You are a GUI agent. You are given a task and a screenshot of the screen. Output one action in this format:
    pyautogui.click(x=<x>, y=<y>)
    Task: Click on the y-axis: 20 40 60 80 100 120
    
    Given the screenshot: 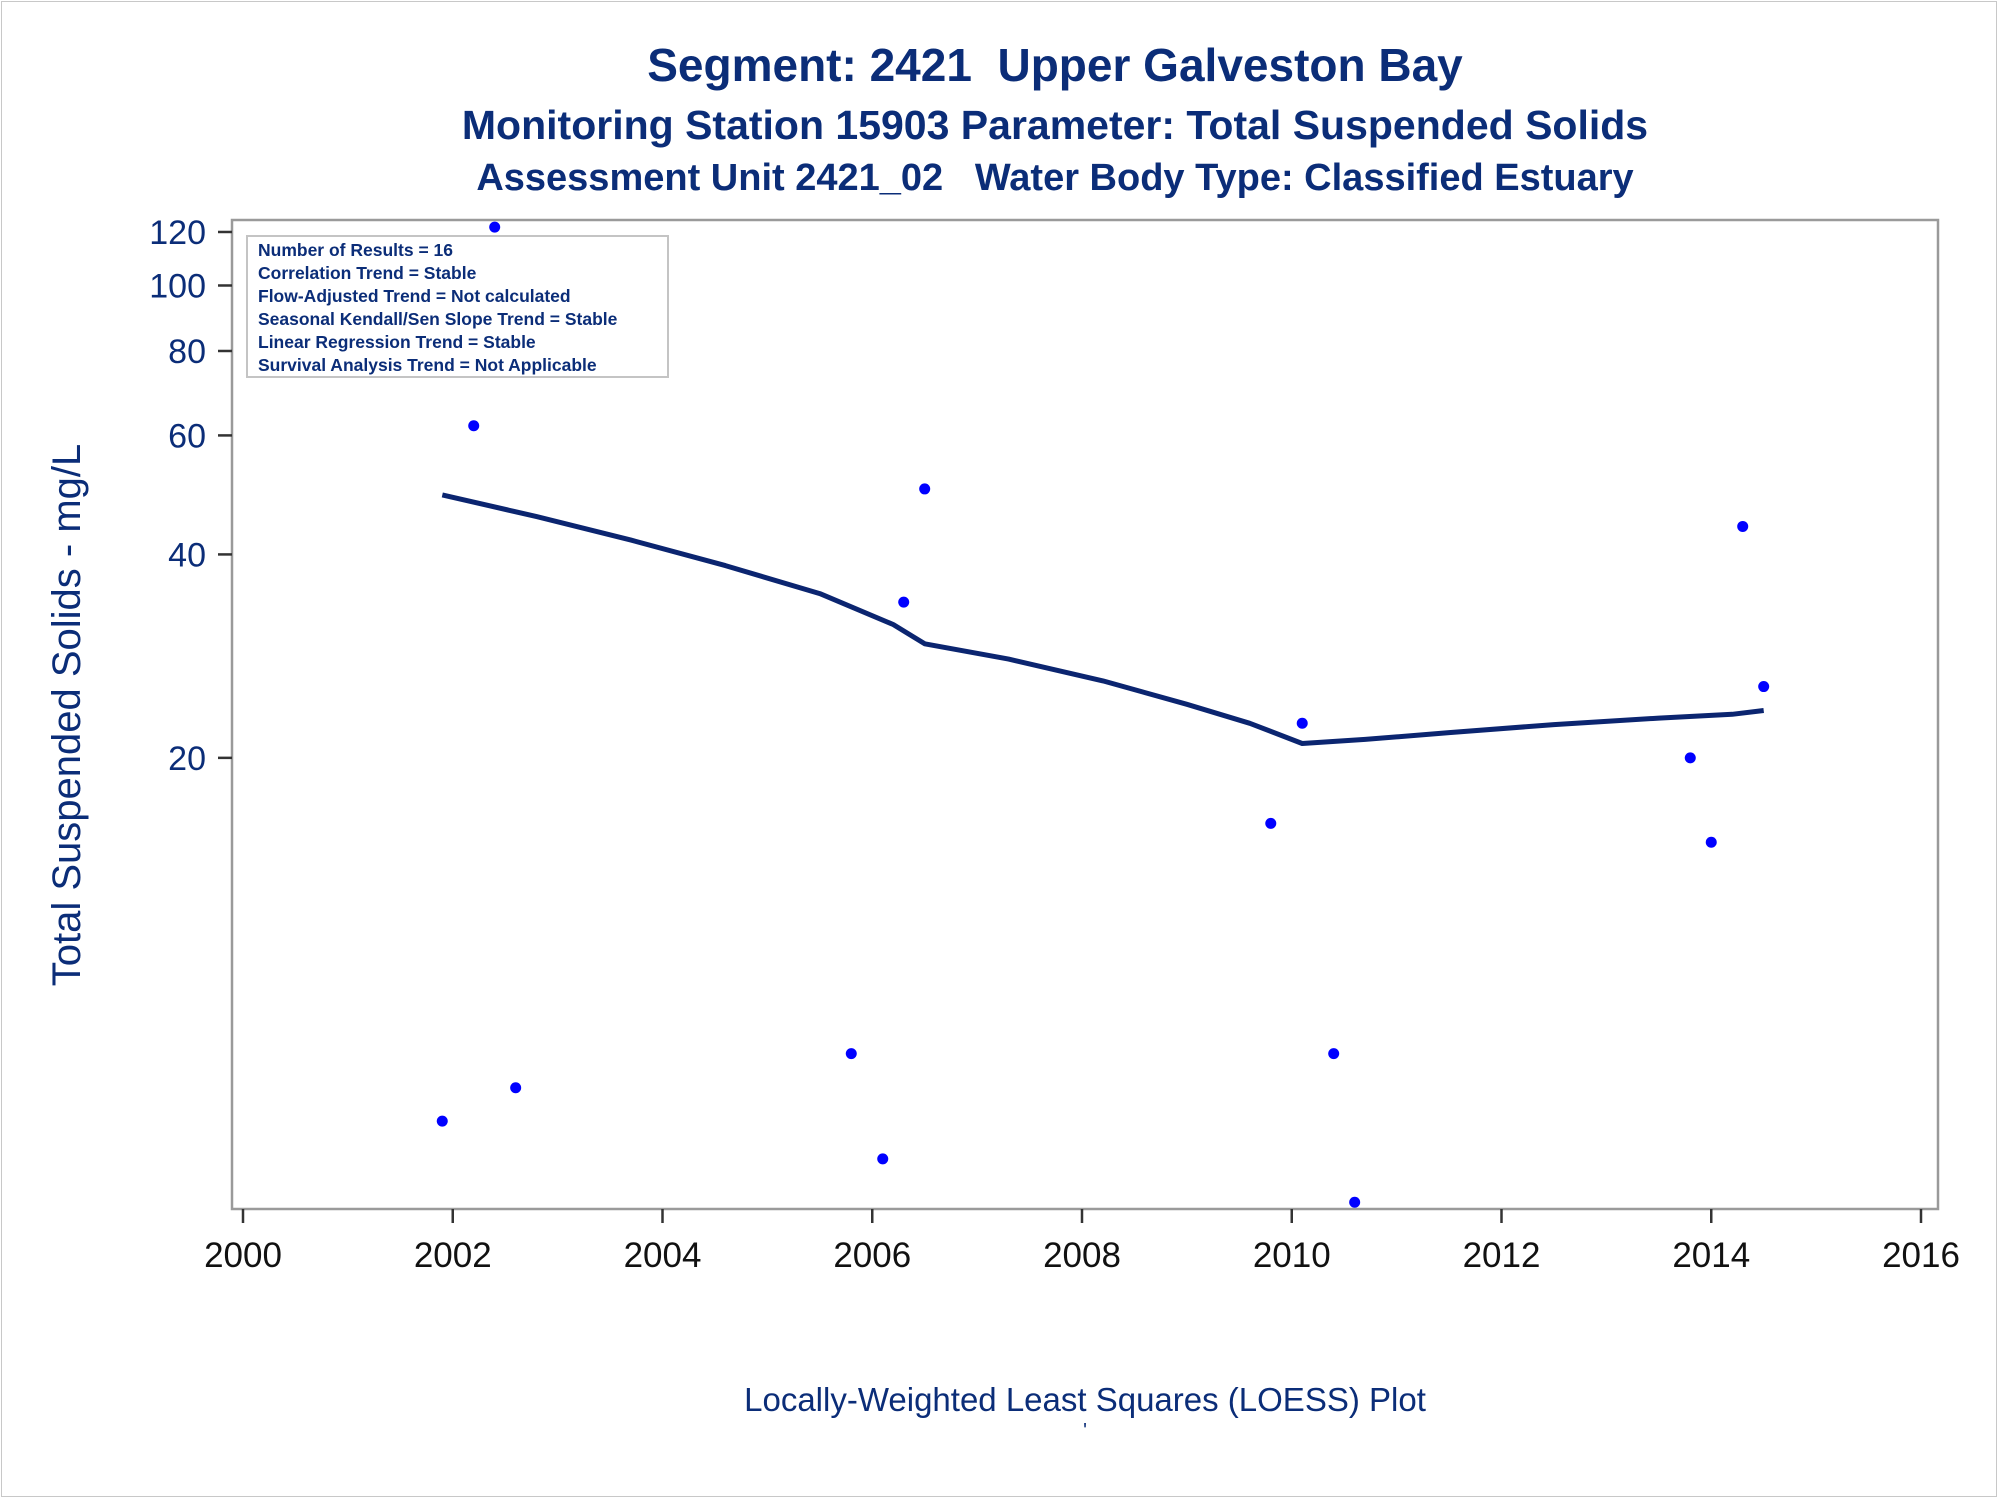 What is the action you would take?
    pyautogui.click(x=190, y=496)
    